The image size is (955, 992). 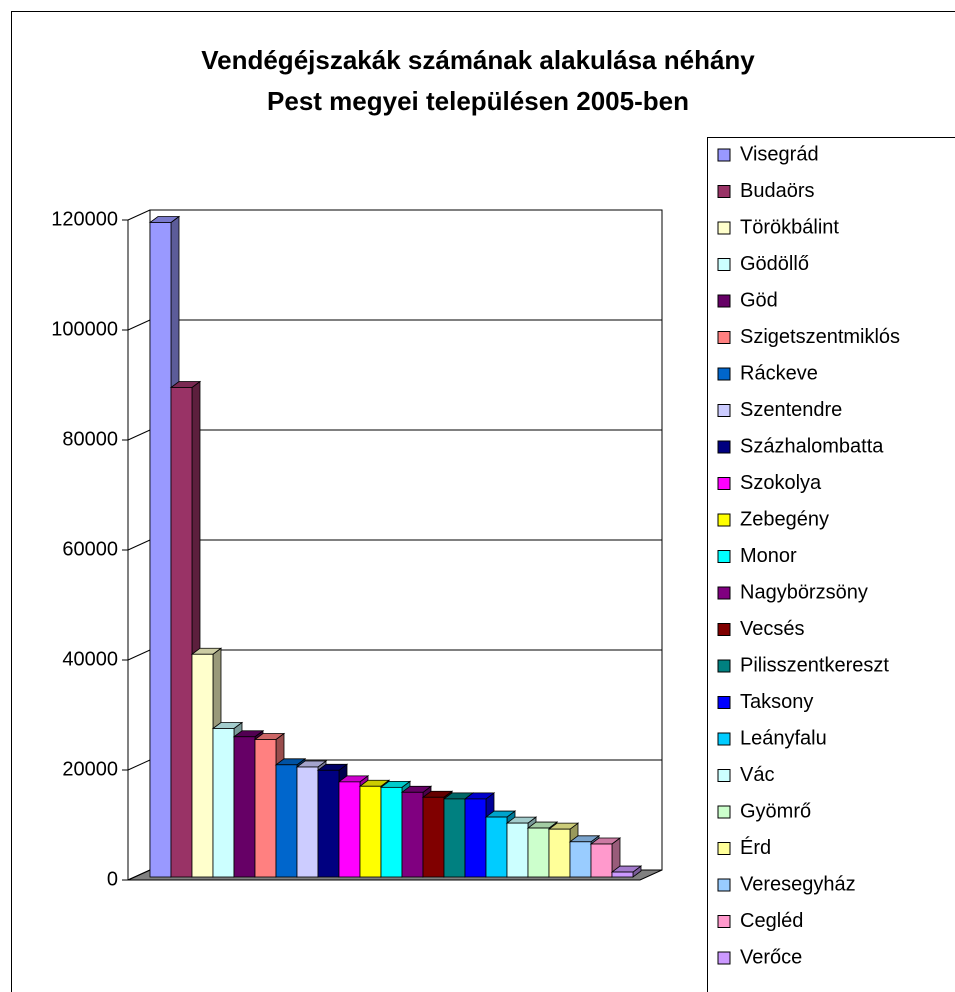 I want to click on legend-label: Vecsés, so click(x=772, y=629).